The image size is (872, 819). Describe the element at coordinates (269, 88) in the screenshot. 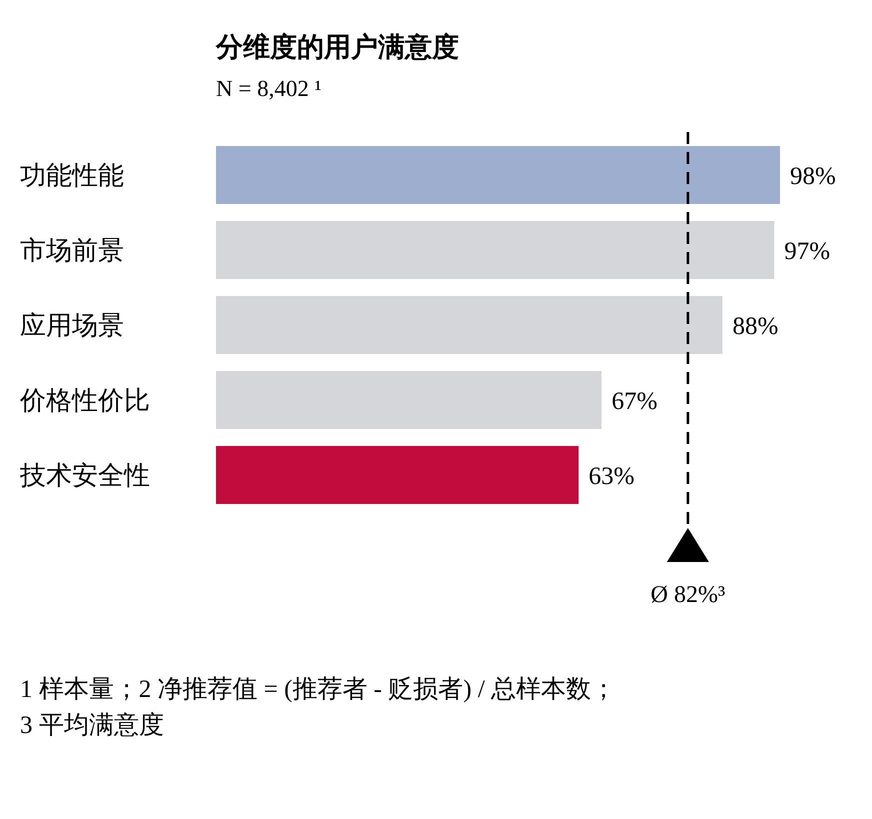

I see `chart-subtitle: N = 8,402 ¹` at that location.